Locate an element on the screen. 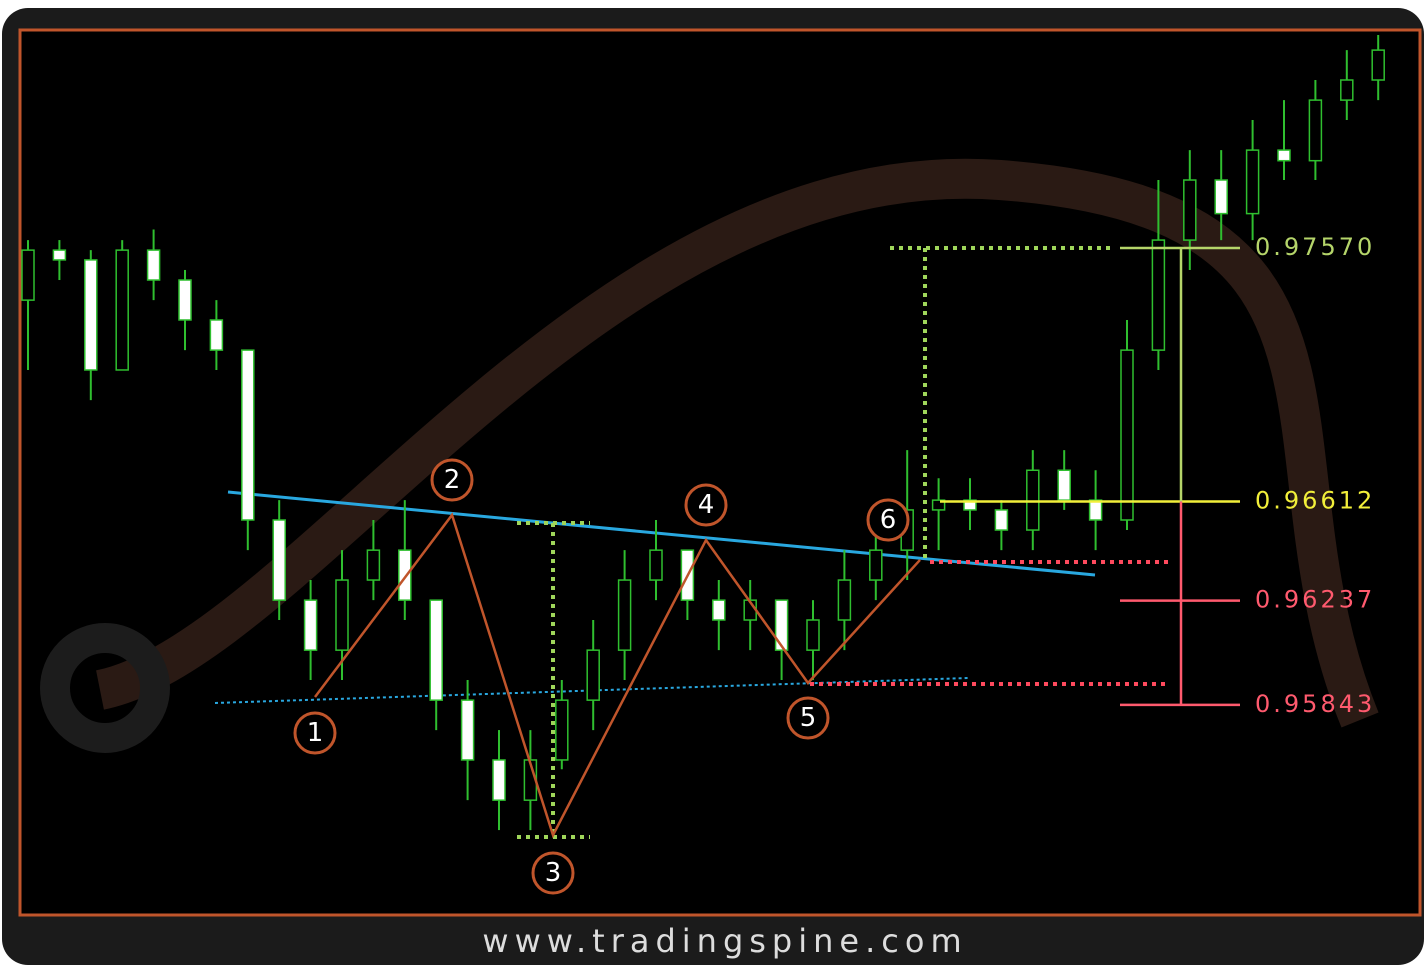  level-label: 0.96237 is located at coordinates (1315, 600).